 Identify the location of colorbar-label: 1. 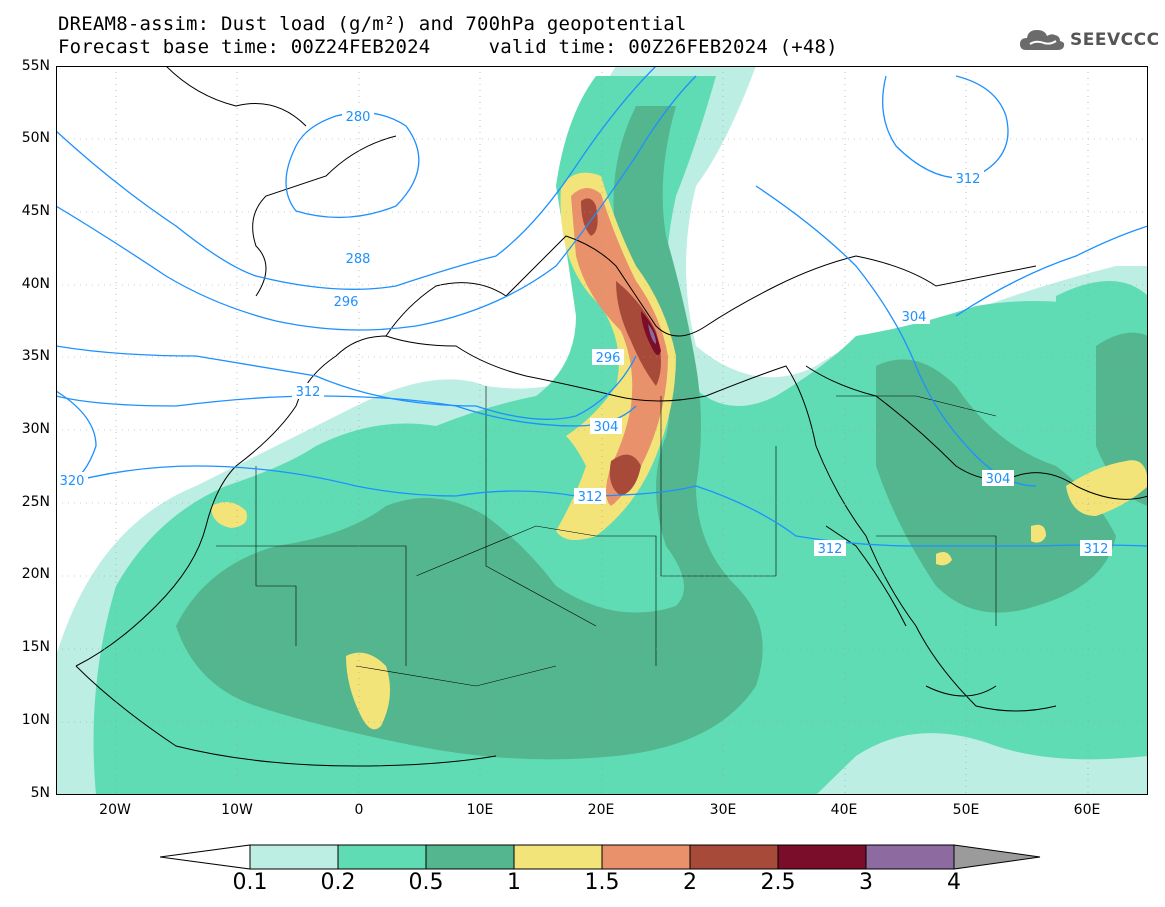
(514, 882).